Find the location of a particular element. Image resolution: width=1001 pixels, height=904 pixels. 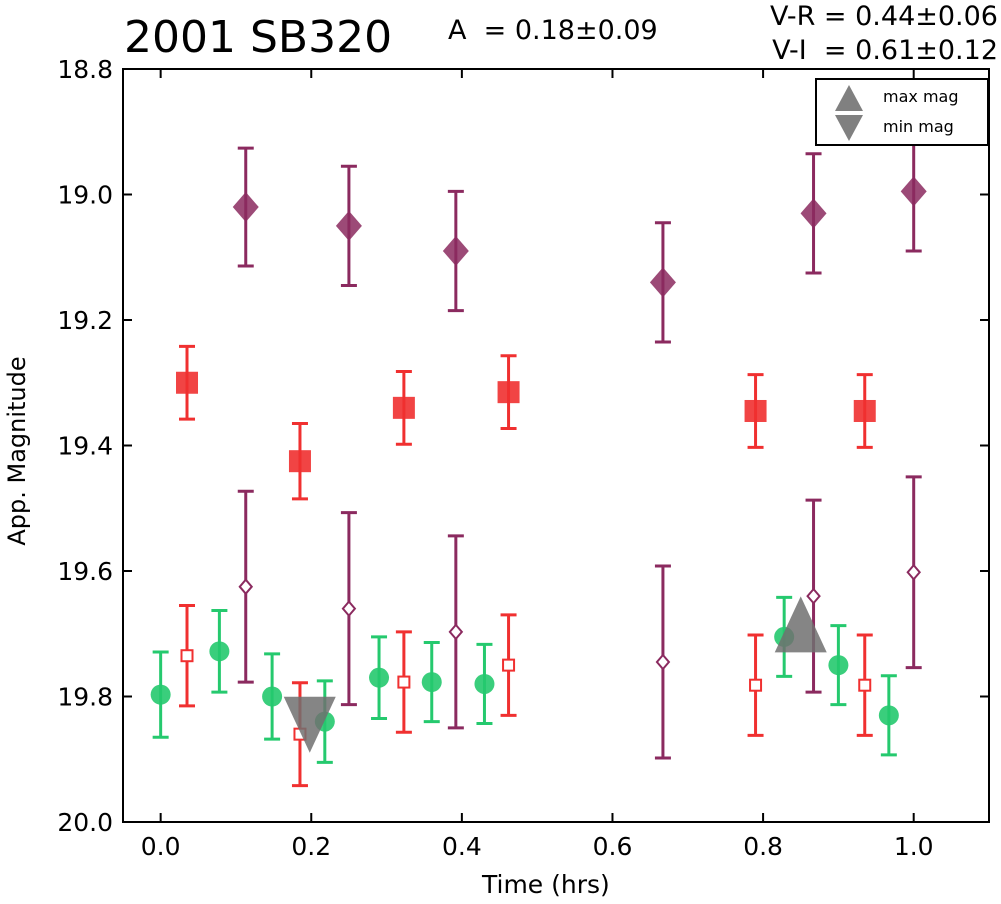

y-tick-label: 19.6 is located at coordinates (85, 571).